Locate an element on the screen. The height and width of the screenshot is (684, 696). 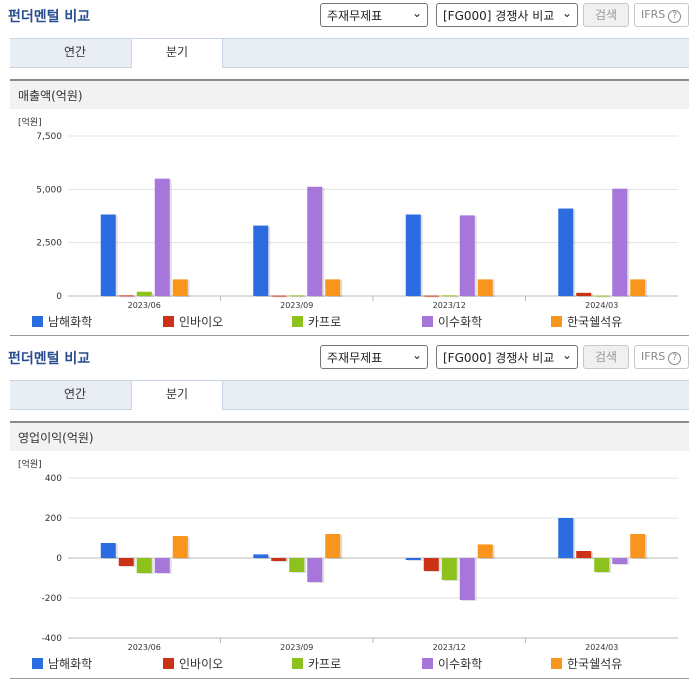
y-tick-label: 7,500 is located at coordinates (49, 137).